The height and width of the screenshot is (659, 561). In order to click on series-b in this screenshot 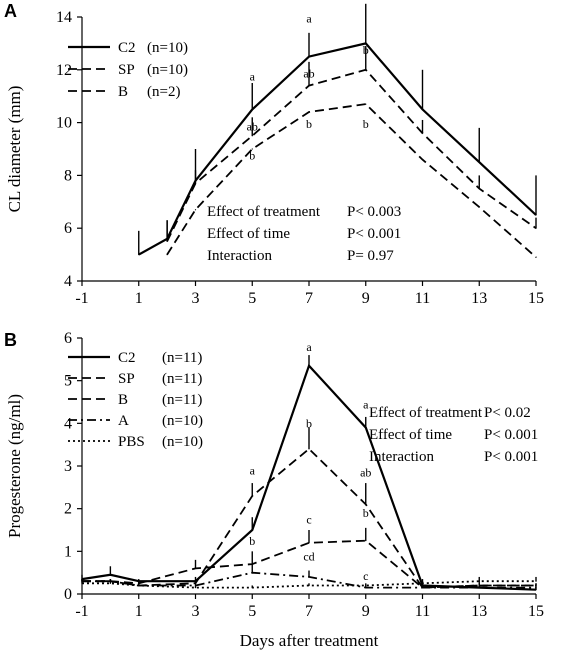, I will do `click(309, 558)`.